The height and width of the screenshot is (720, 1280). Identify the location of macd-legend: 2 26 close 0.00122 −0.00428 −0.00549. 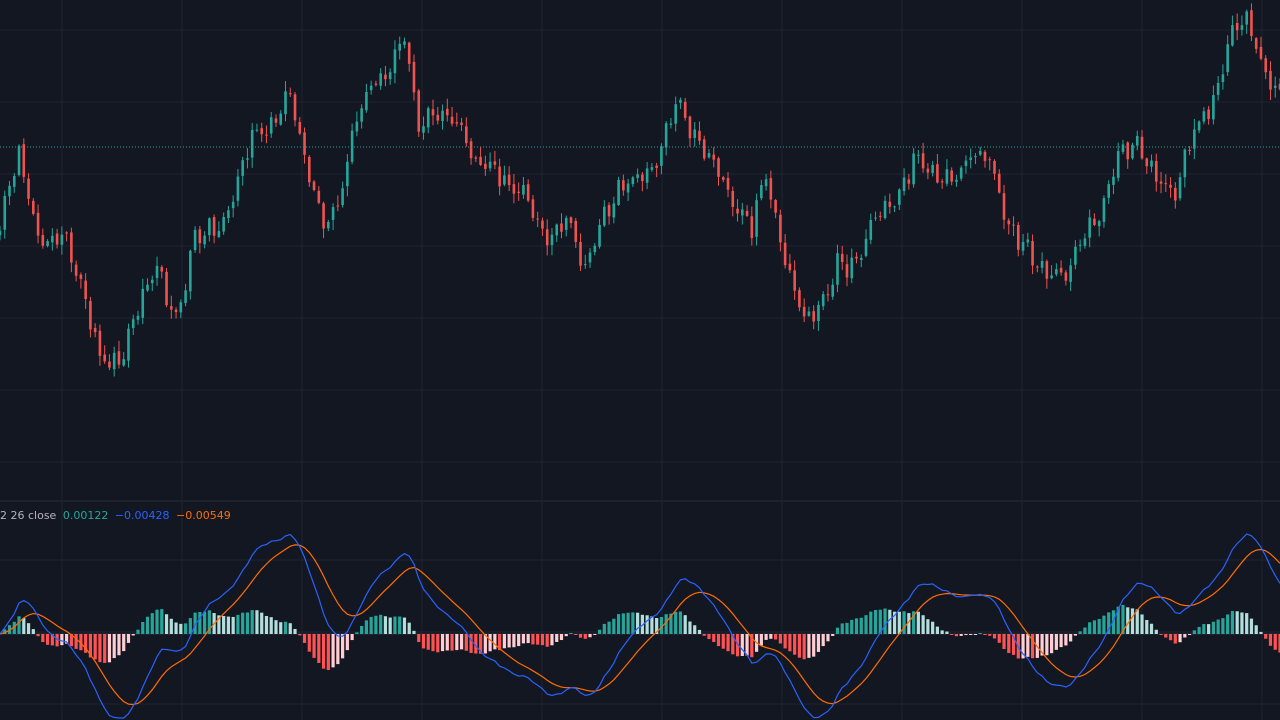
(117, 516).